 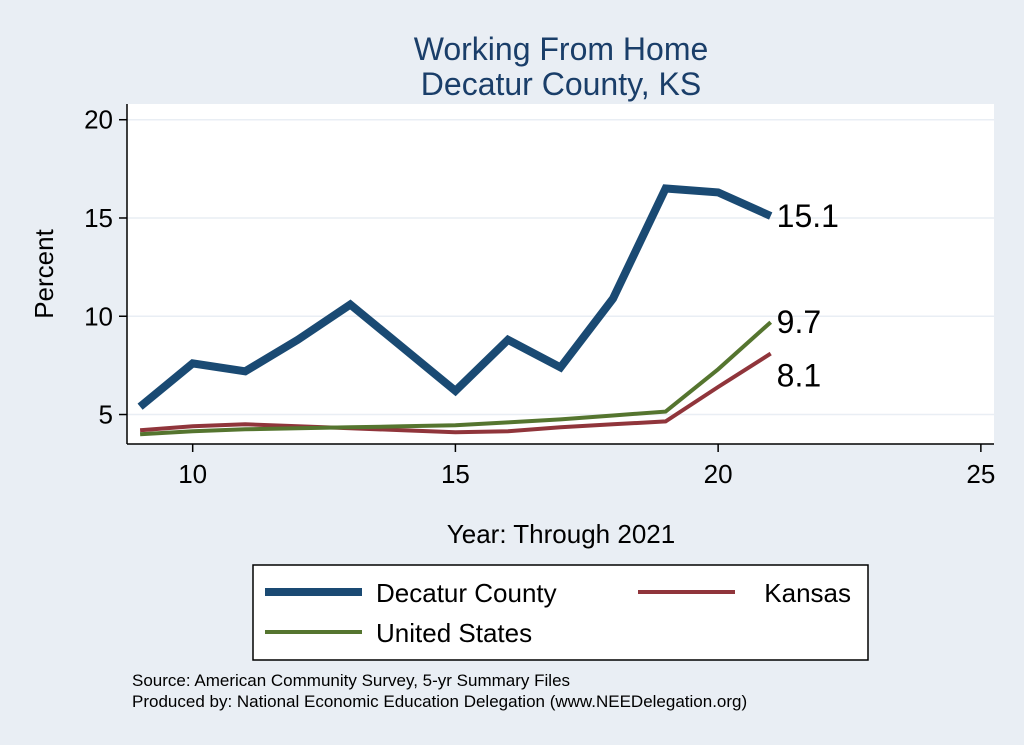 What do you see at coordinates (799, 376) in the screenshot?
I see `end-label-kansas: 8.1` at bounding box center [799, 376].